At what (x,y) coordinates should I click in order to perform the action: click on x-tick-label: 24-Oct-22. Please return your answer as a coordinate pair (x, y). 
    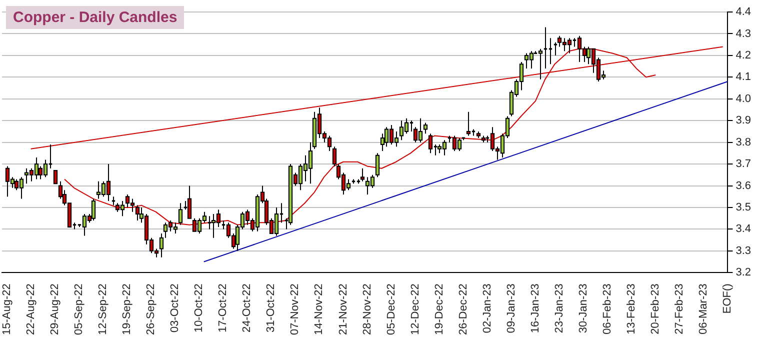
    Looking at the image, I should click on (247, 308).